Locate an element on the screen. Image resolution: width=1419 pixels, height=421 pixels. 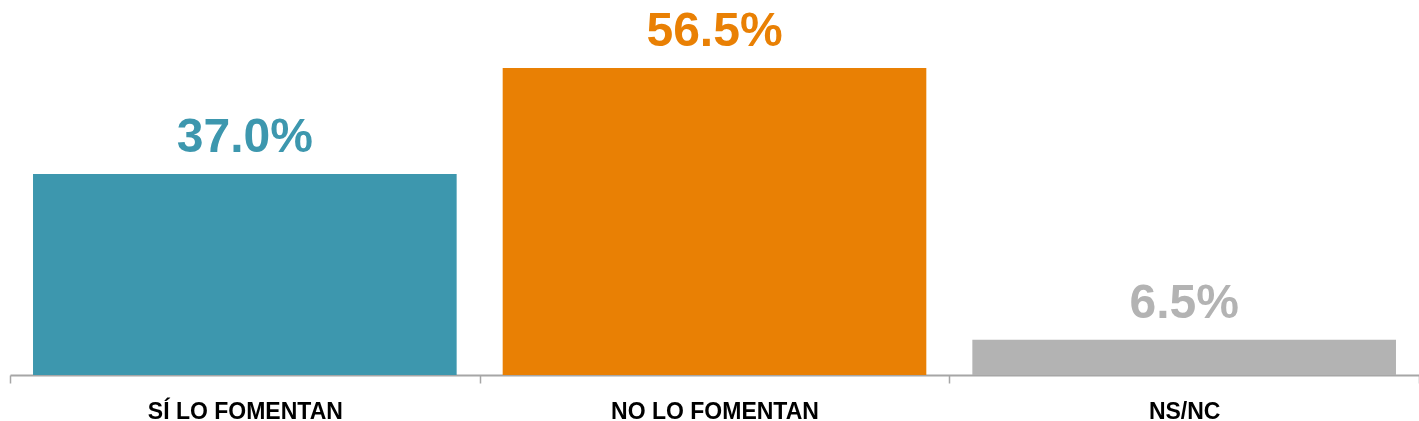
x-tick-label: SÍ LO FOMENTAN is located at coordinates (245, 408).